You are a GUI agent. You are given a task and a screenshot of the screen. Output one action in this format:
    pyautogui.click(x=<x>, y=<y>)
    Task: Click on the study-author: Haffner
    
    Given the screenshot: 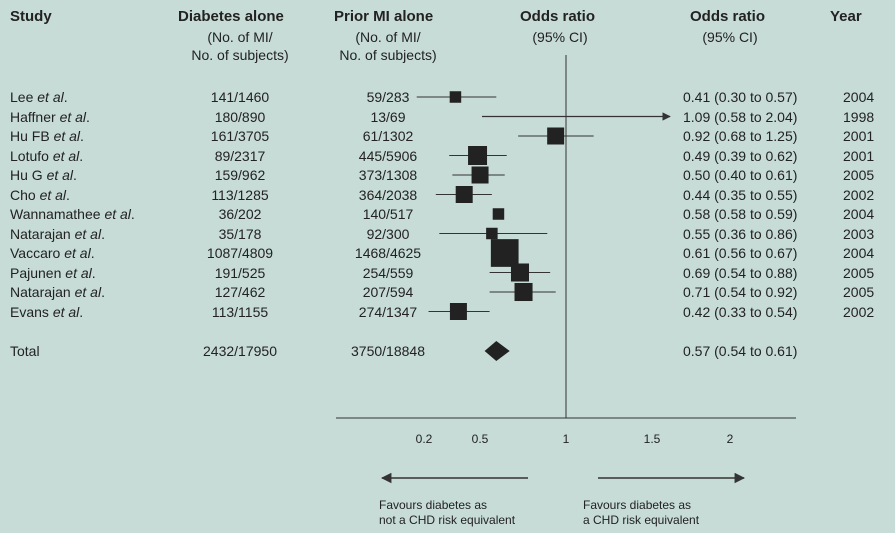 What is the action you would take?
    pyautogui.click(x=33, y=117)
    